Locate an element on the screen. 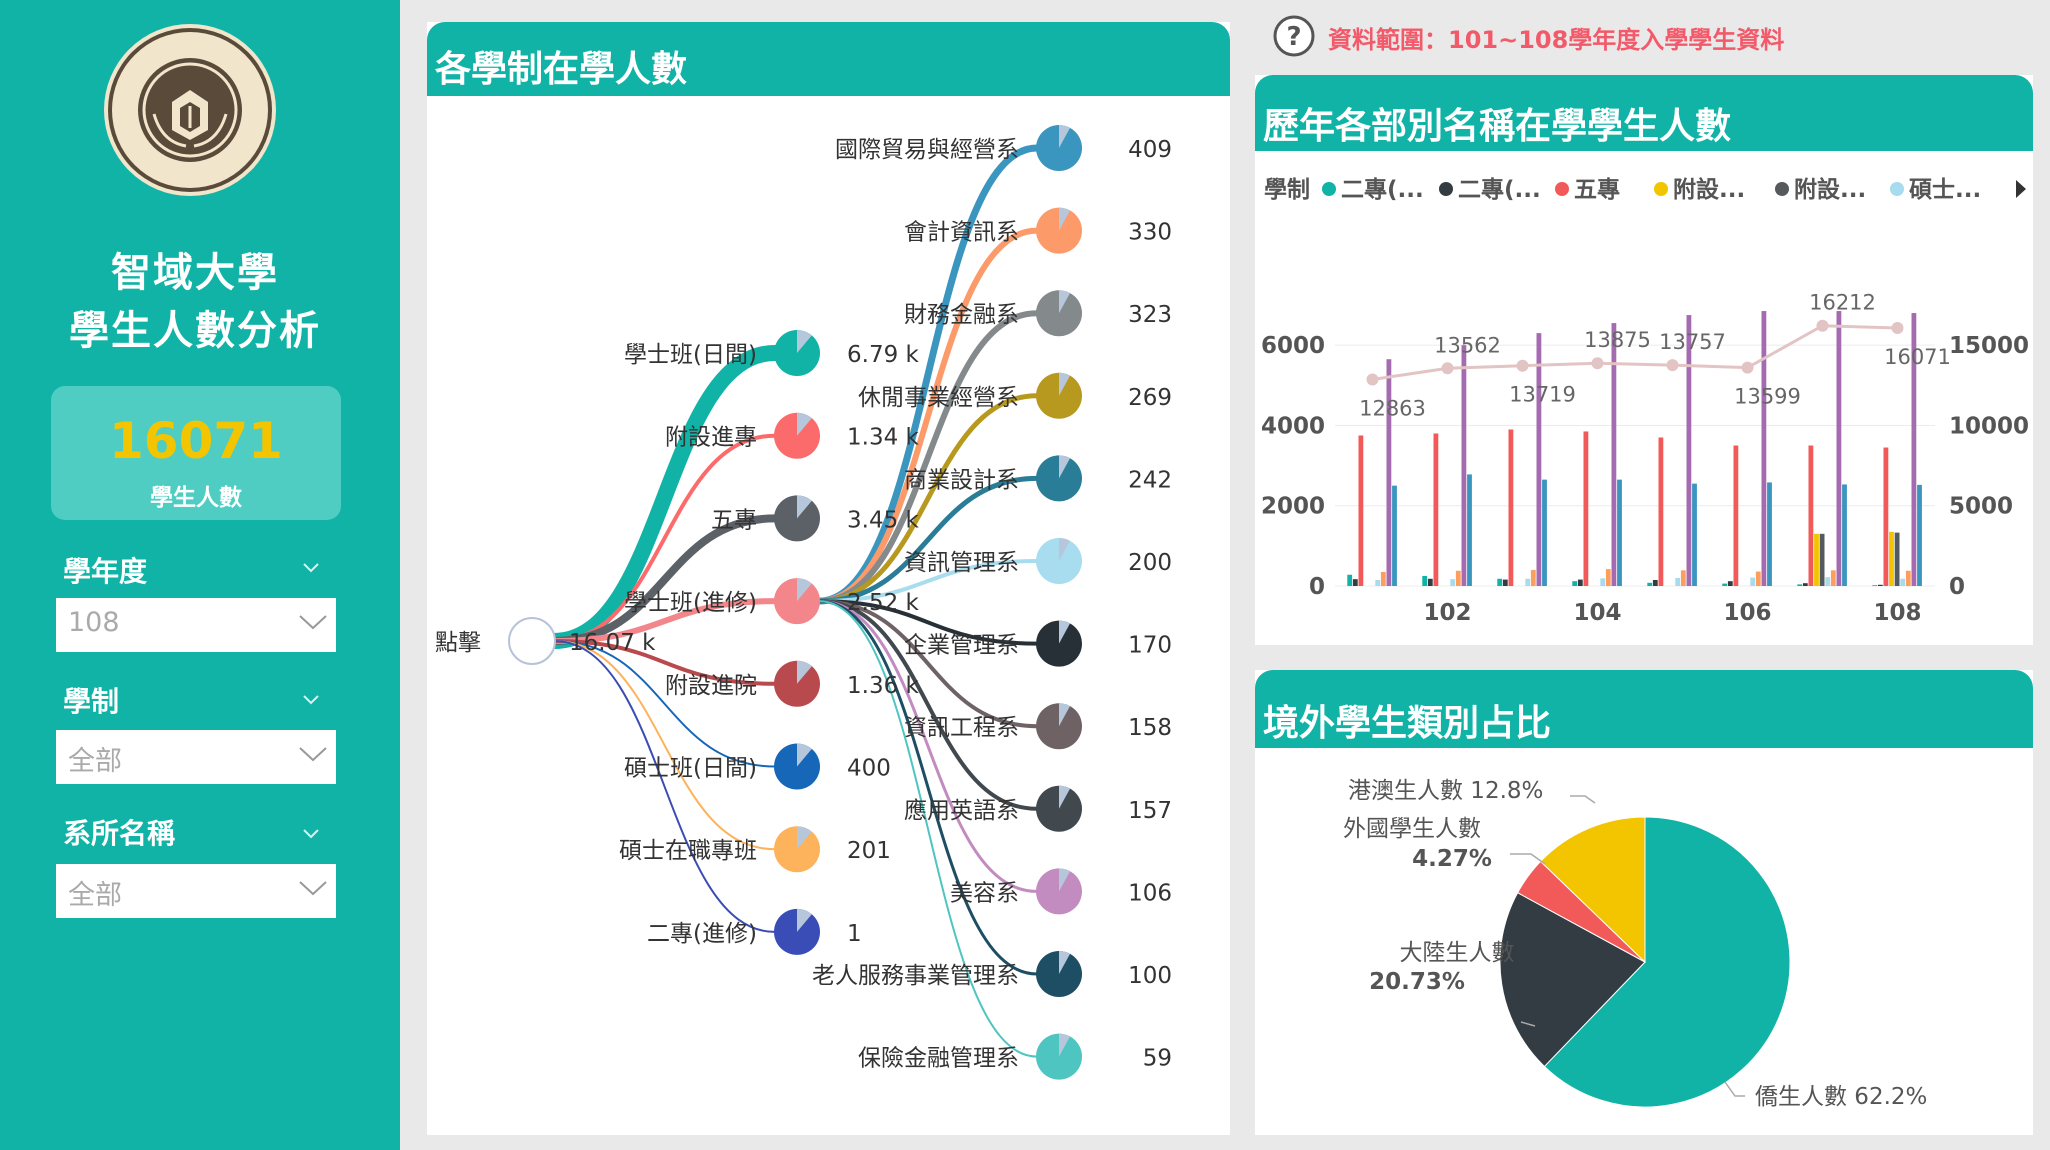 This screenshot has width=2050, height=1150. slicer-title-department: 系所名稱 is located at coordinates (119, 833).